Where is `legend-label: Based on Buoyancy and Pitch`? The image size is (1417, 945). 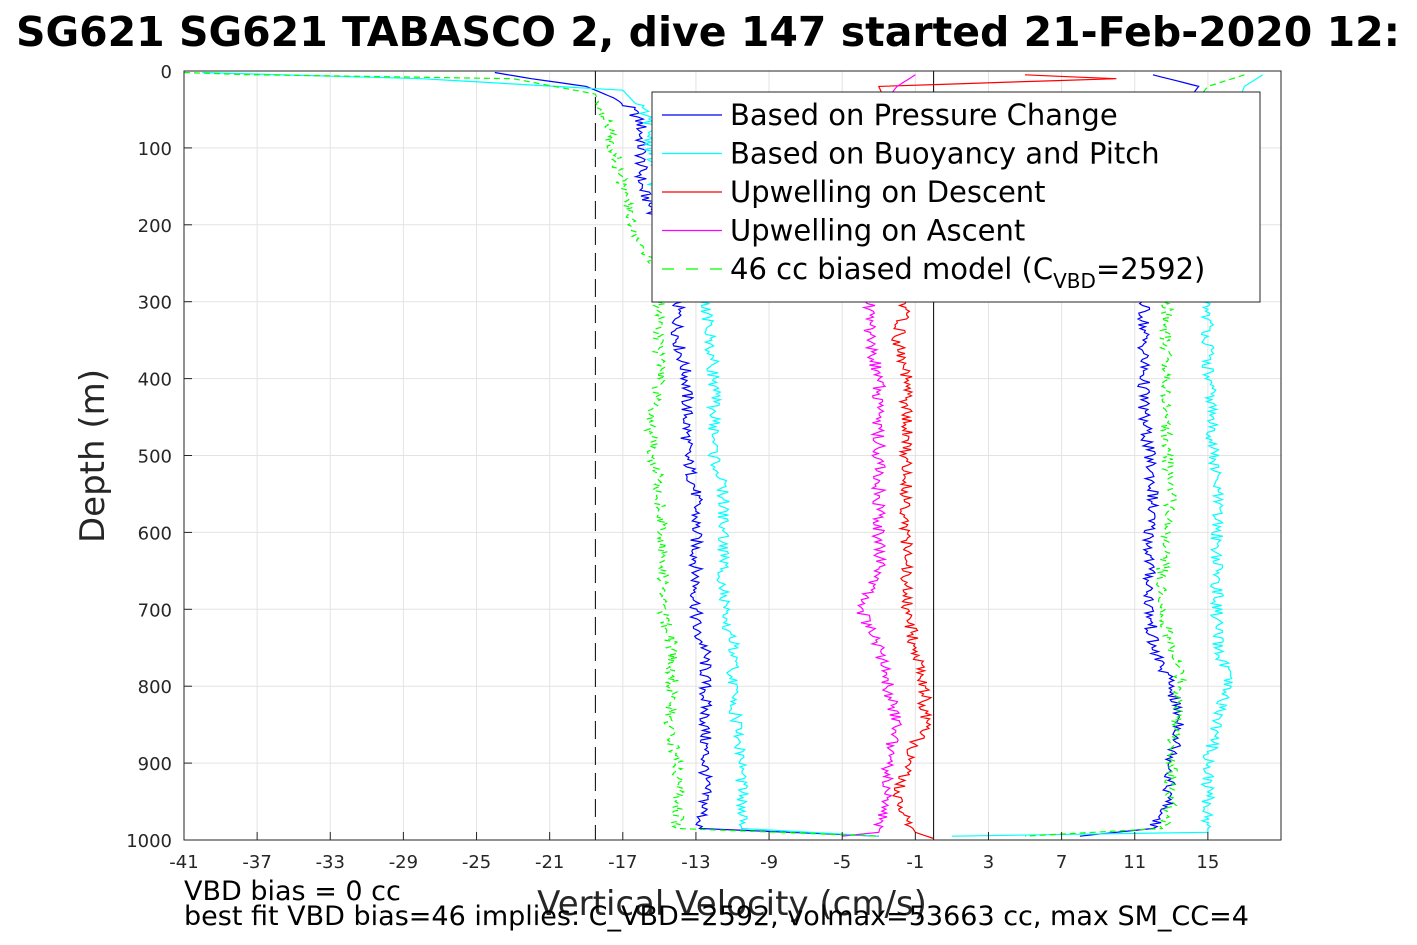 legend-label: Based on Buoyancy and Pitch is located at coordinates (945, 154).